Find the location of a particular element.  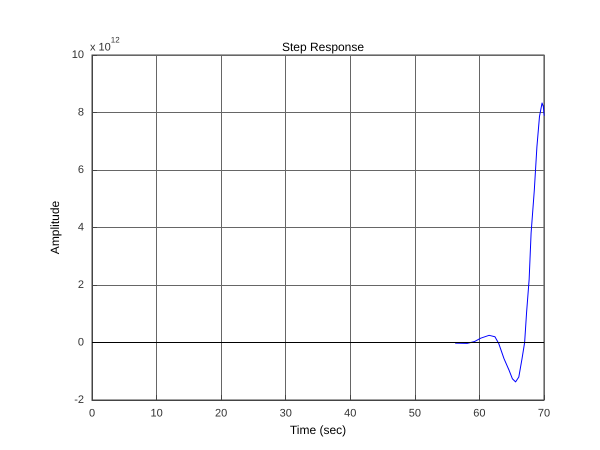

x-tick-label: 40 is located at coordinates (350, 414).